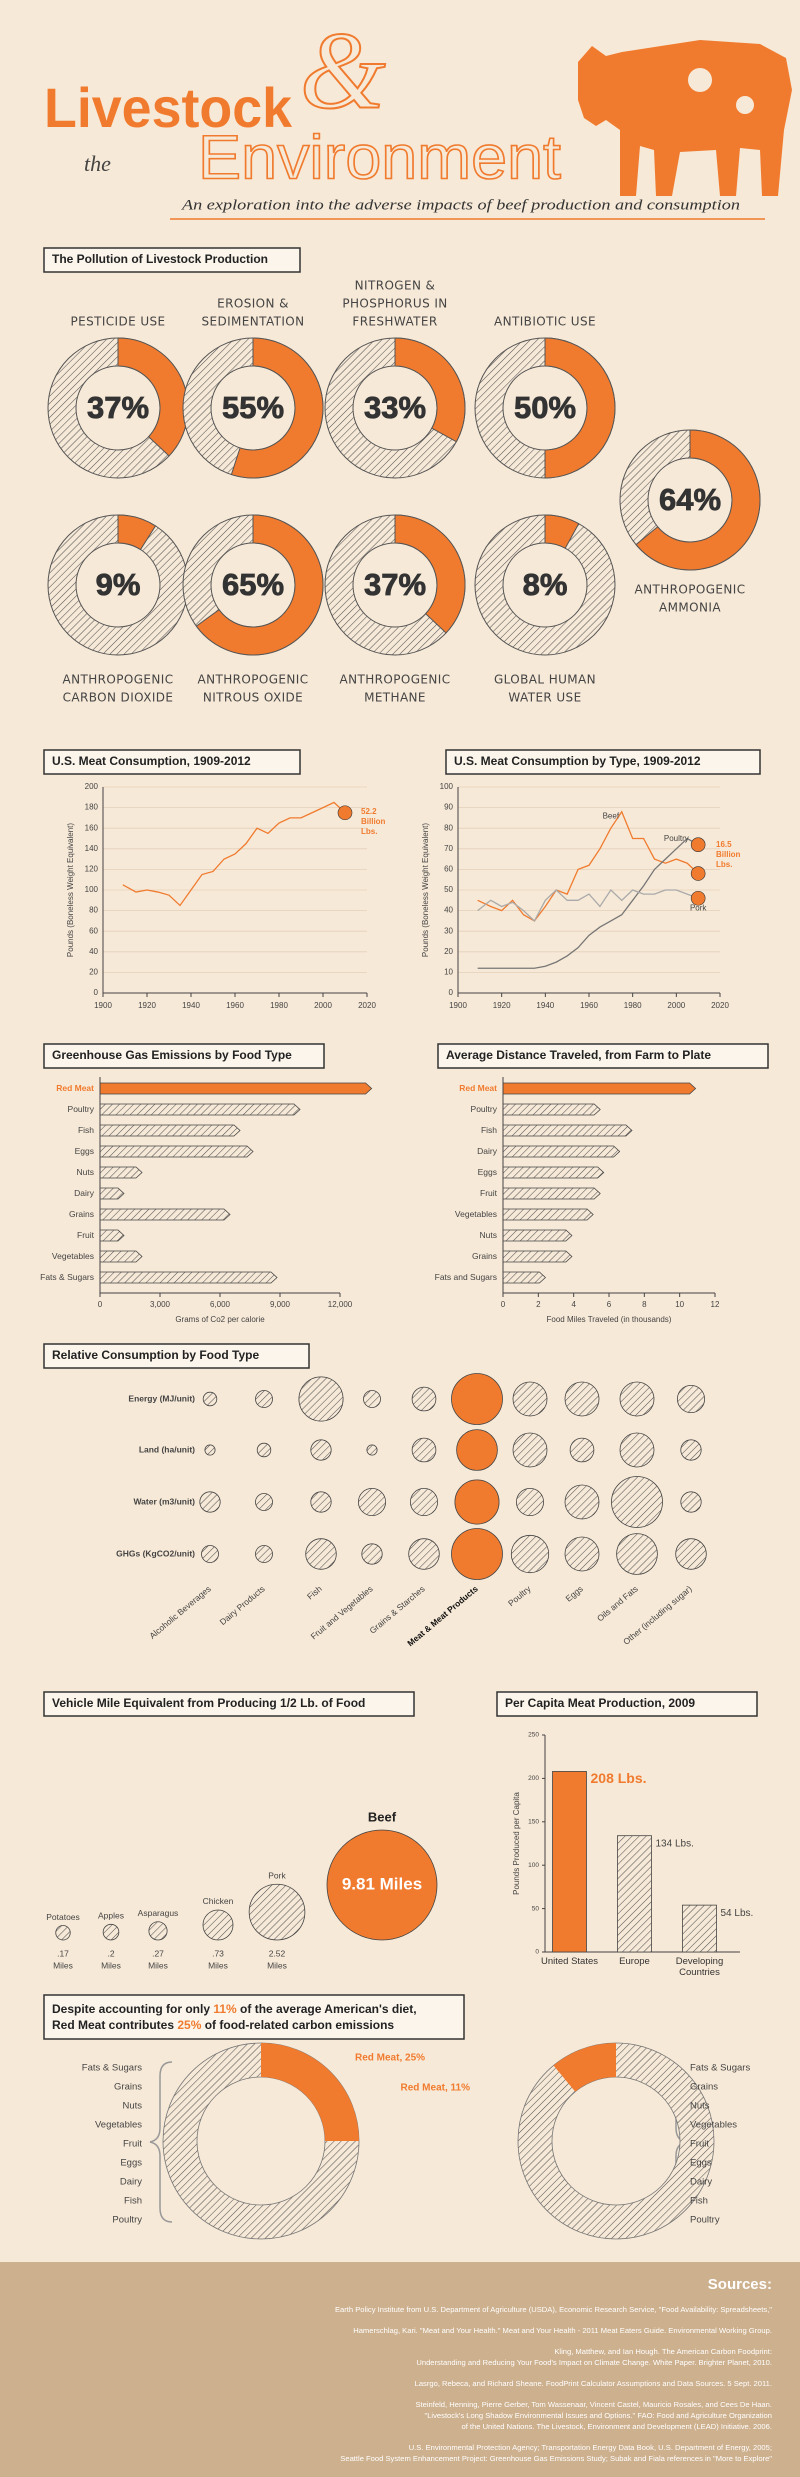  I want to click on category-label: Pork, so click(277, 1875).